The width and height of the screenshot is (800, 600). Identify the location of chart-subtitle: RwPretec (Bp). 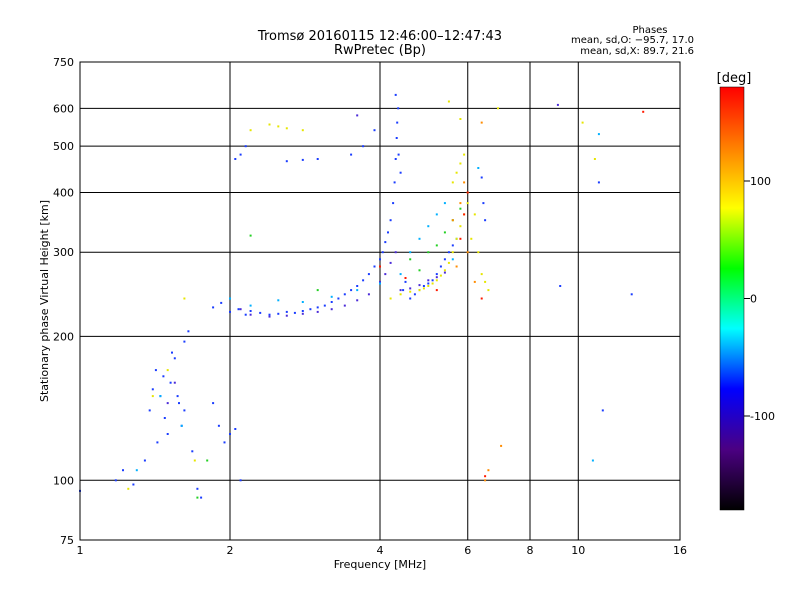
(380, 50).